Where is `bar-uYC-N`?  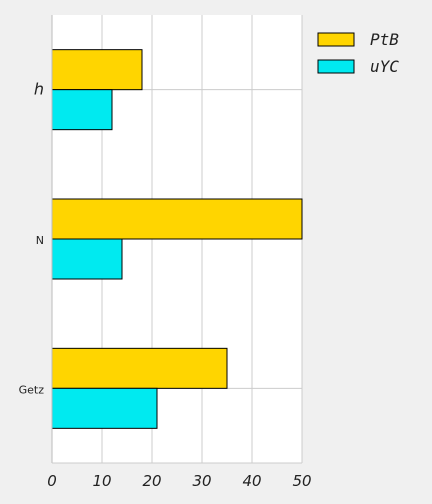
bar-uYC-N is located at coordinates (87, 259).